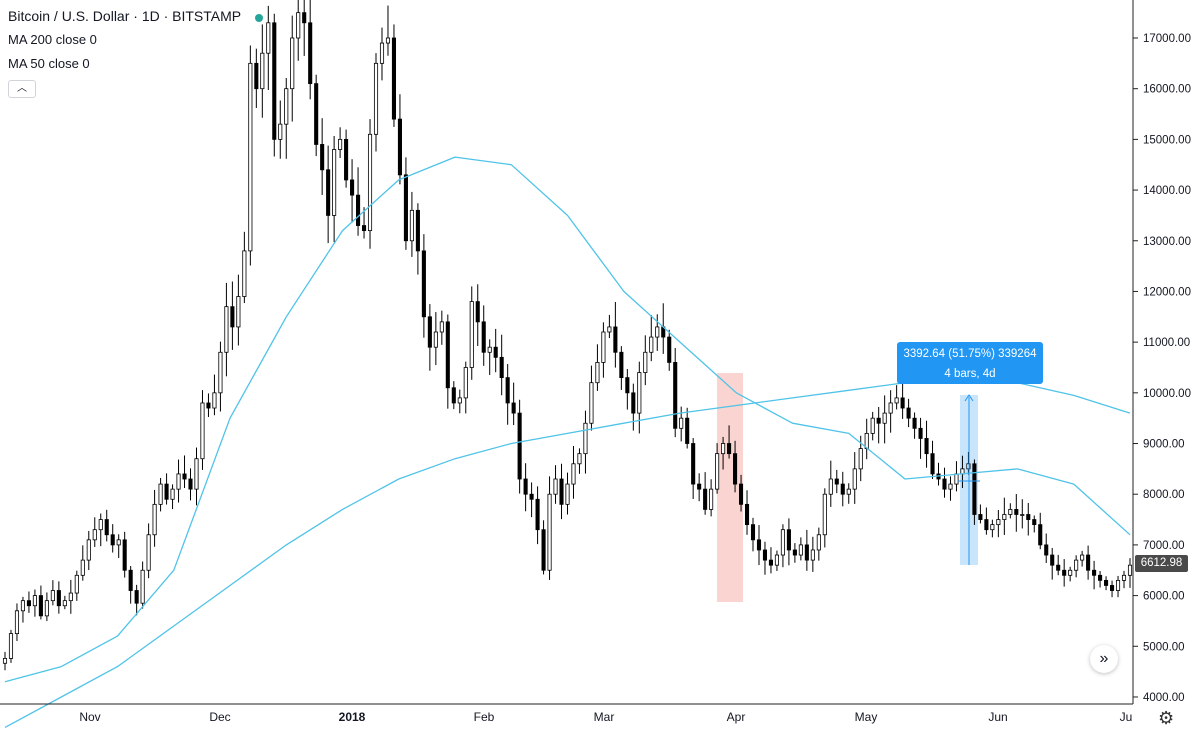  Describe the element at coordinates (49, 63) in the screenshot. I see `ma50-legend: MA 50 close 0` at that location.